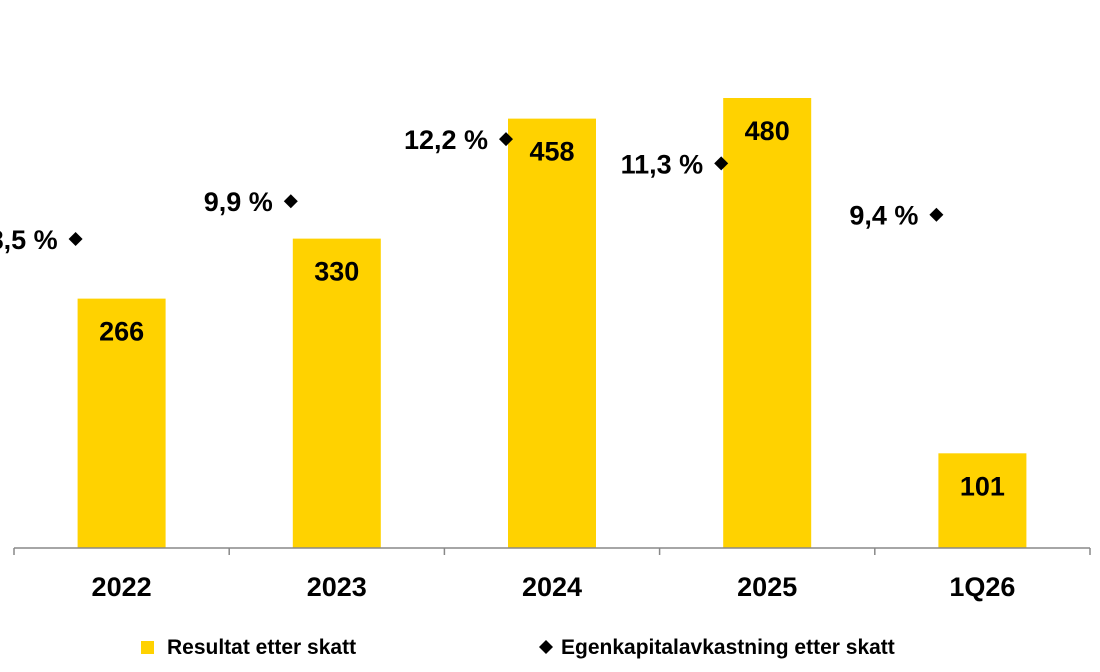  I want to click on roe-marker-1Q26, so click(936, 214).